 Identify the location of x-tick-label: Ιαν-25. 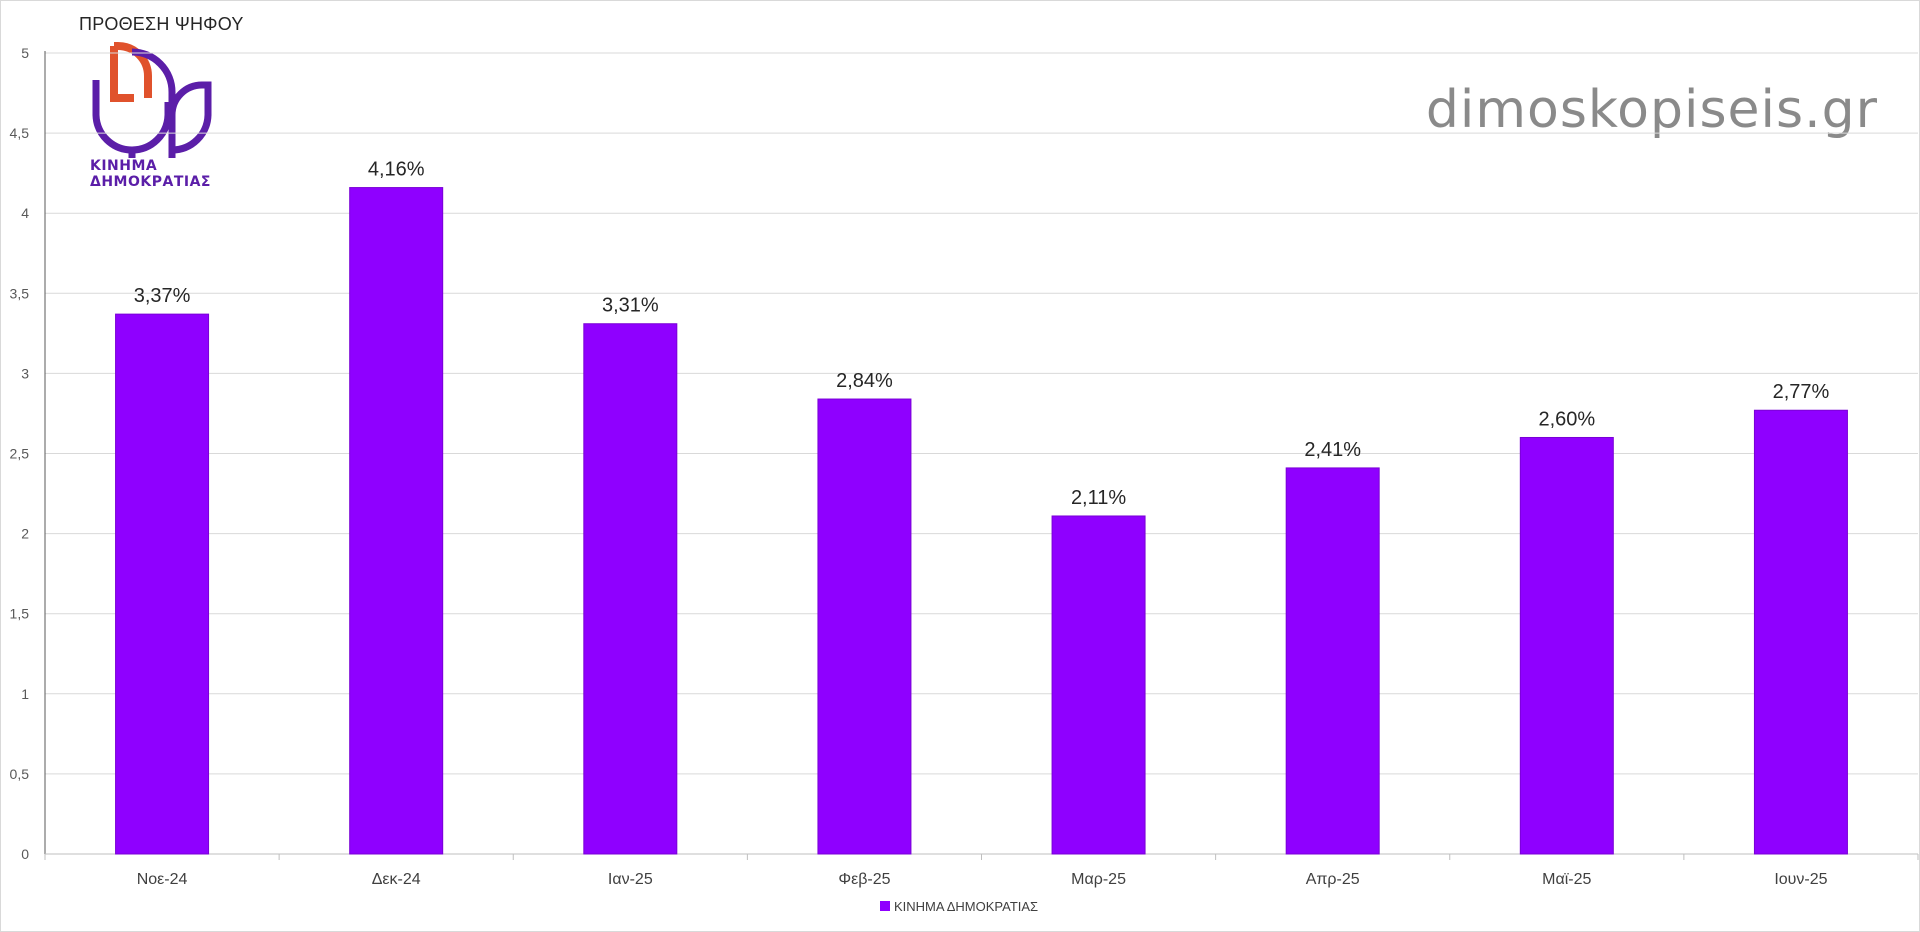
(630, 879).